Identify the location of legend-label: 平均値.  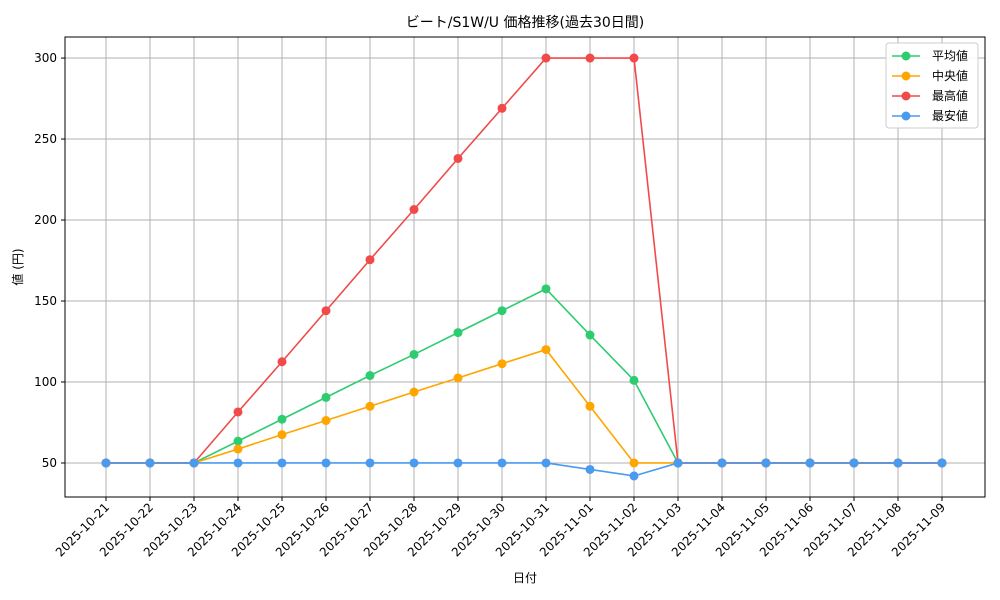
(950, 55).